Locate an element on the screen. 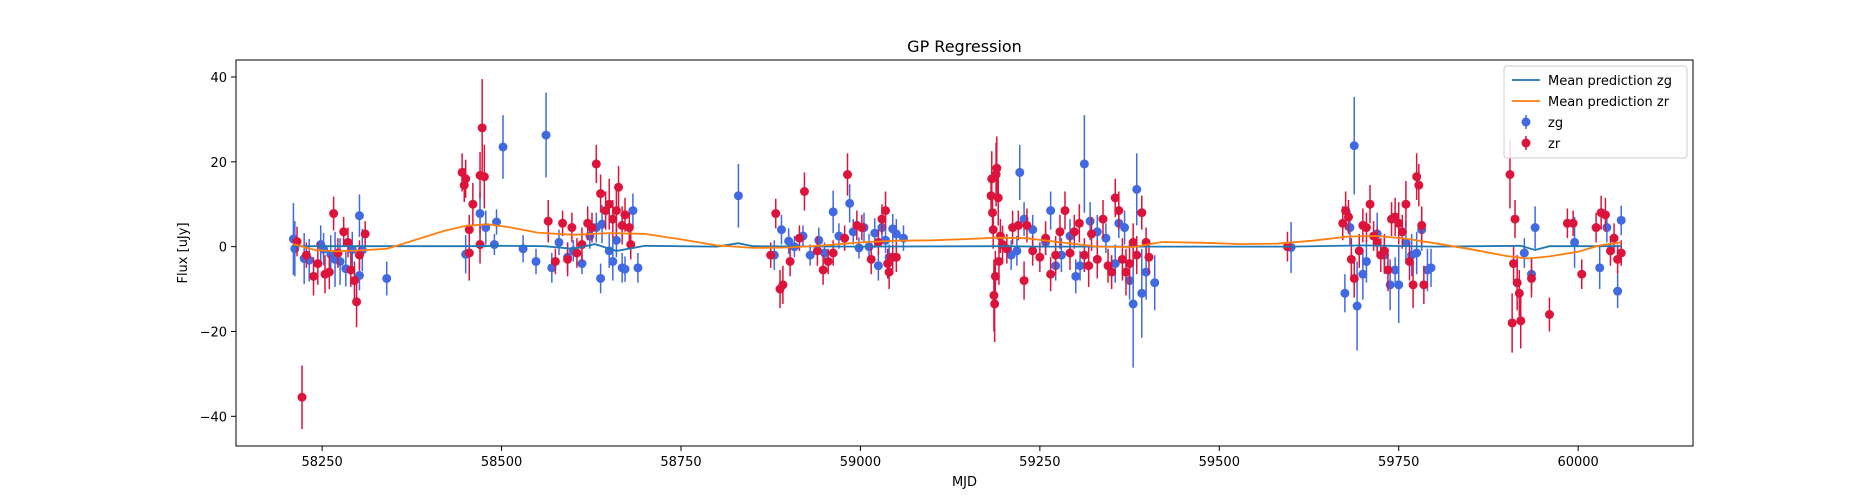 The height and width of the screenshot is (500, 1875). legend-label: zr is located at coordinates (1554, 144).